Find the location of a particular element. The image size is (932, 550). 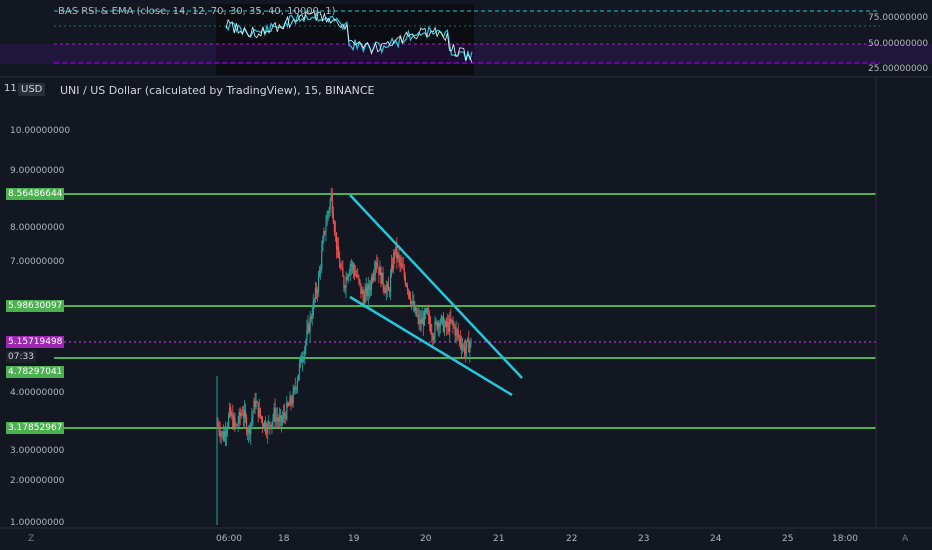

auto-scale-icon: A is located at coordinates (905, 539).